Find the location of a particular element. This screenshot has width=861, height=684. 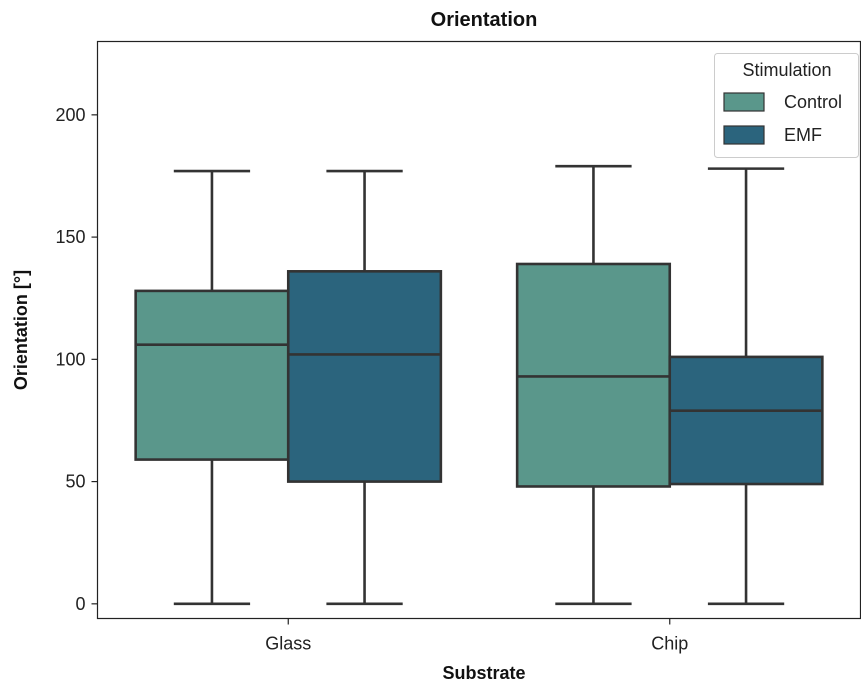

y-axis: 0 50 100 150 200 is located at coordinates (76, 359).